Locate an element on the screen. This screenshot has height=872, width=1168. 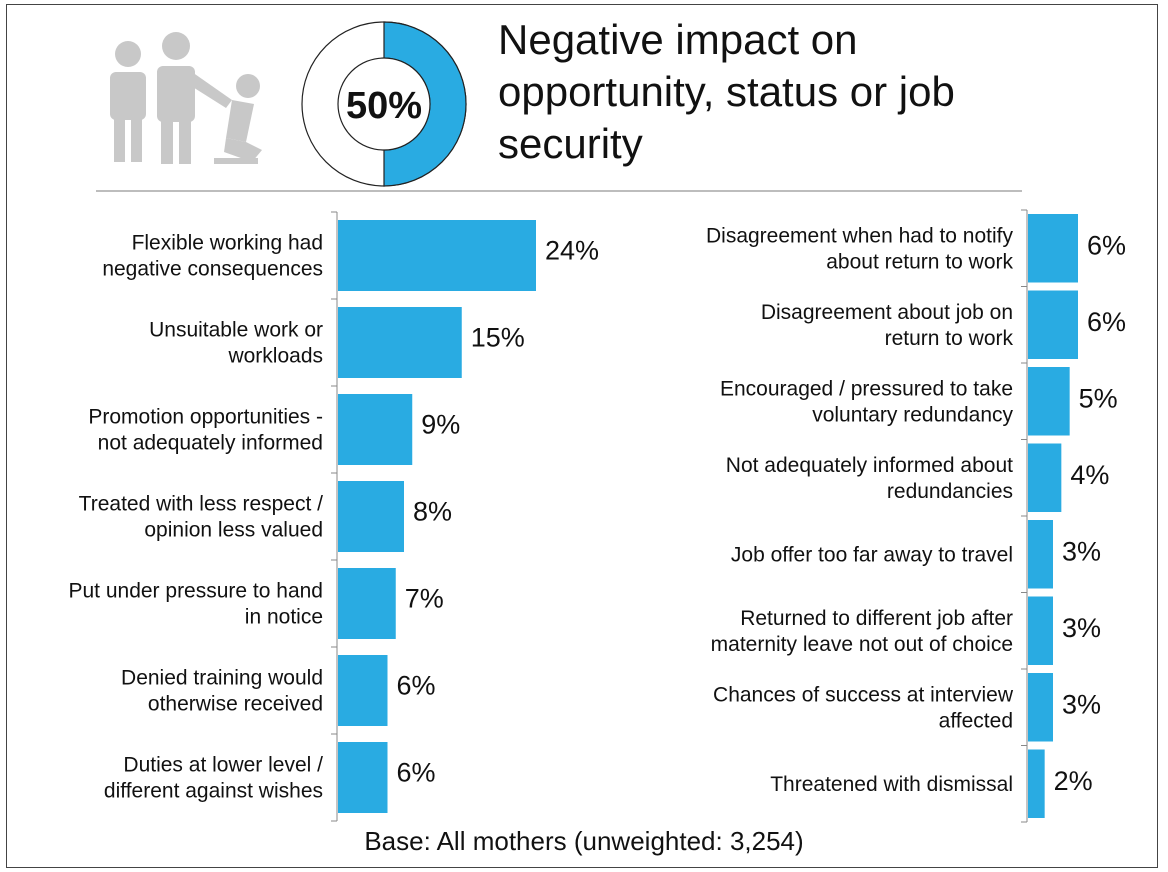
left-chart-data-label: 15% is located at coordinates (498, 338).